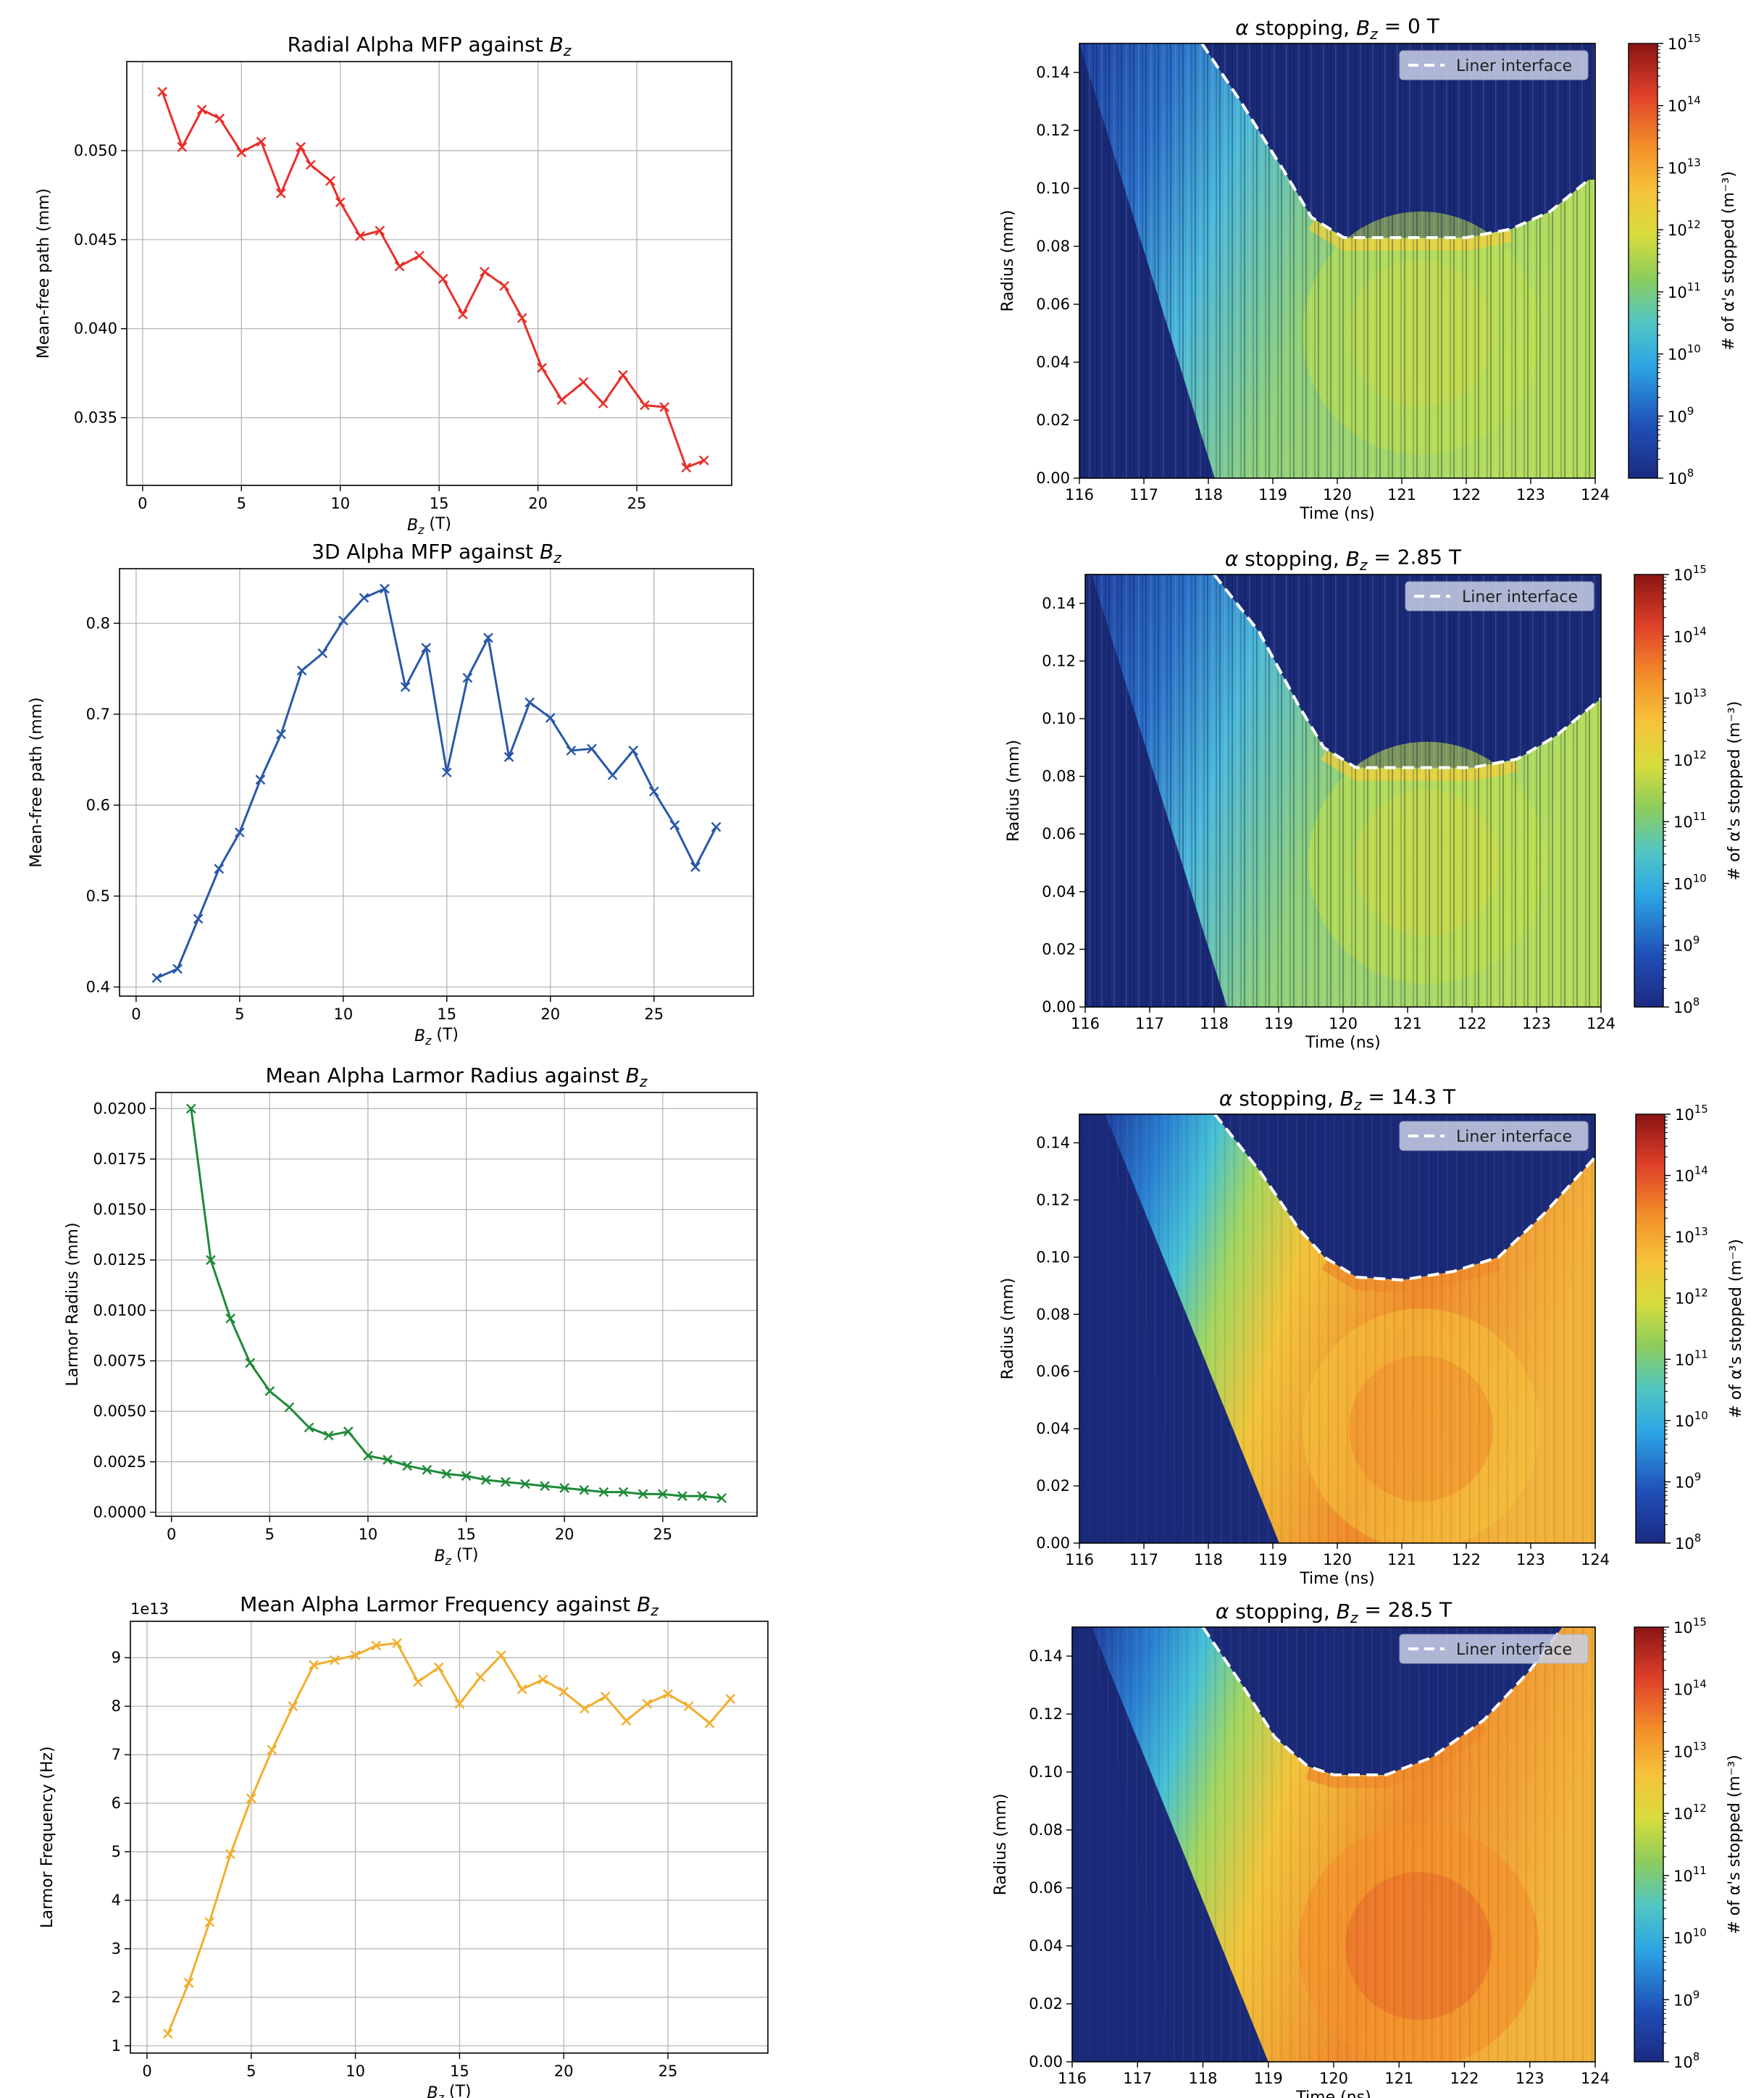 The image size is (1764, 2098). Describe the element at coordinates (430, 46) in the screenshot. I see `chart-title: Radial Alpha MFP against Bz​` at that location.